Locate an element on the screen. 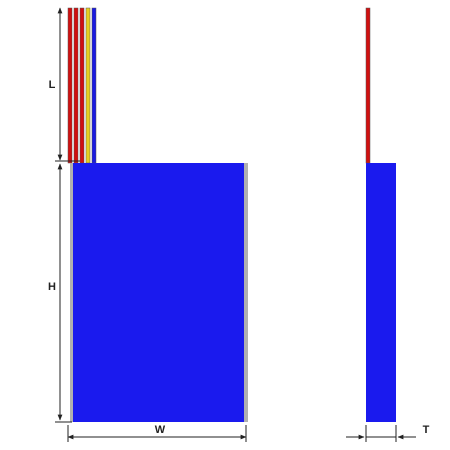 This screenshot has width=450, height=450. label-h: H is located at coordinates (52, 287).